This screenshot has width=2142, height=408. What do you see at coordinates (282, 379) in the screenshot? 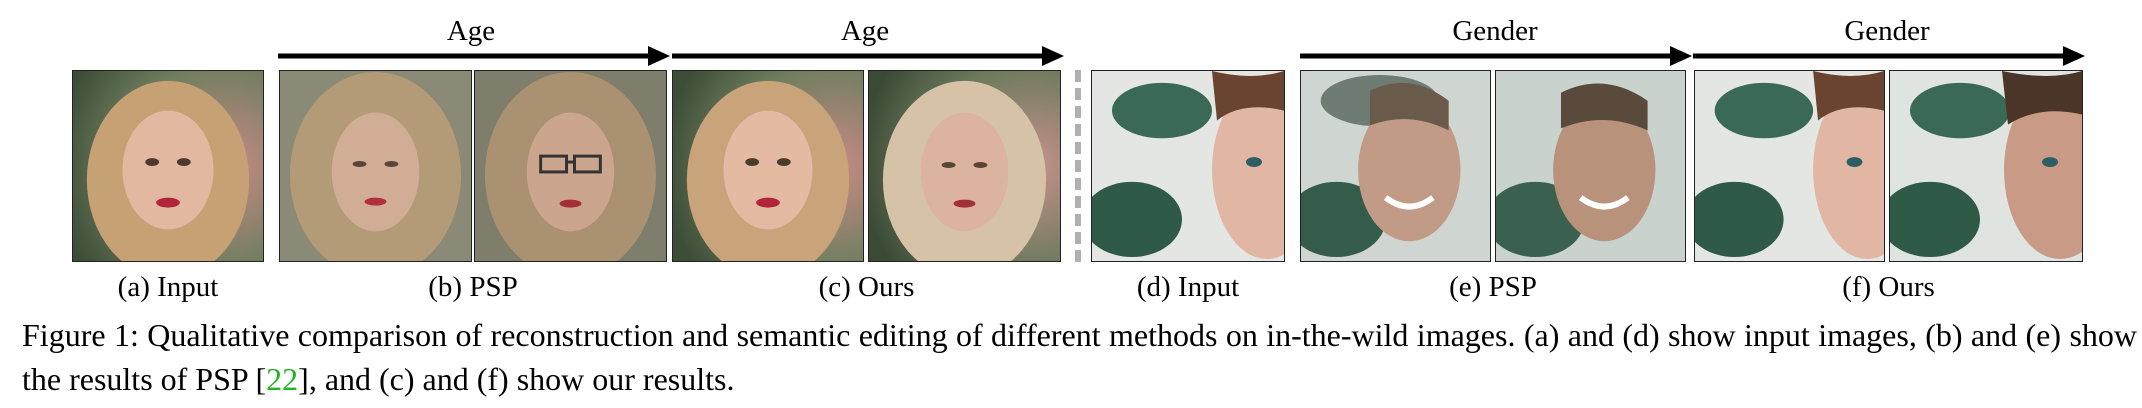
I see `citation-link: 22` at bounding box center [282, 379].